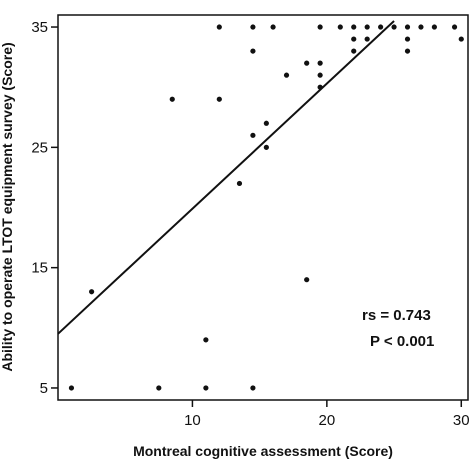  I want to click on annotation-rs: rs = 0.743, so click(396, 315).